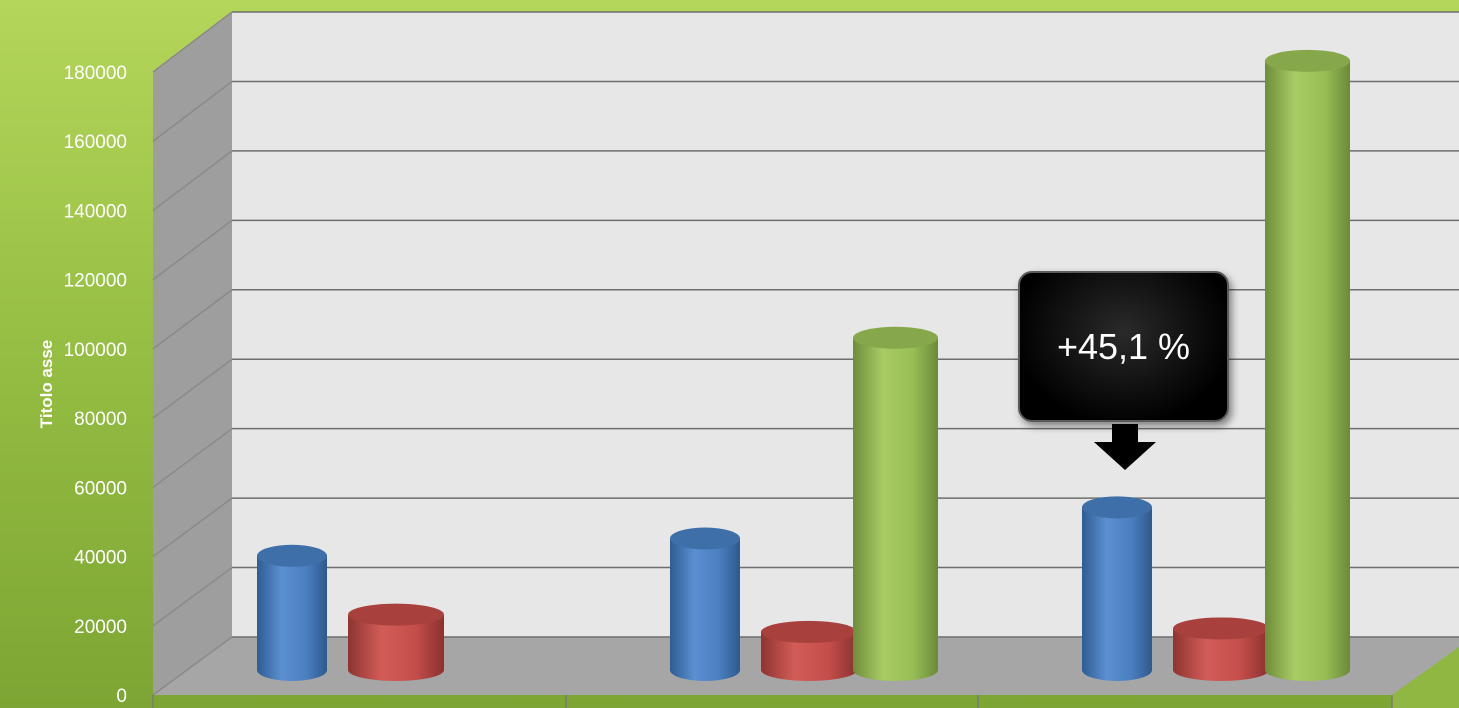  What do you see at coordinates (121, 696) in the screenshot?
I see `y-tick-label: 0` at bounding box center [121, 696].